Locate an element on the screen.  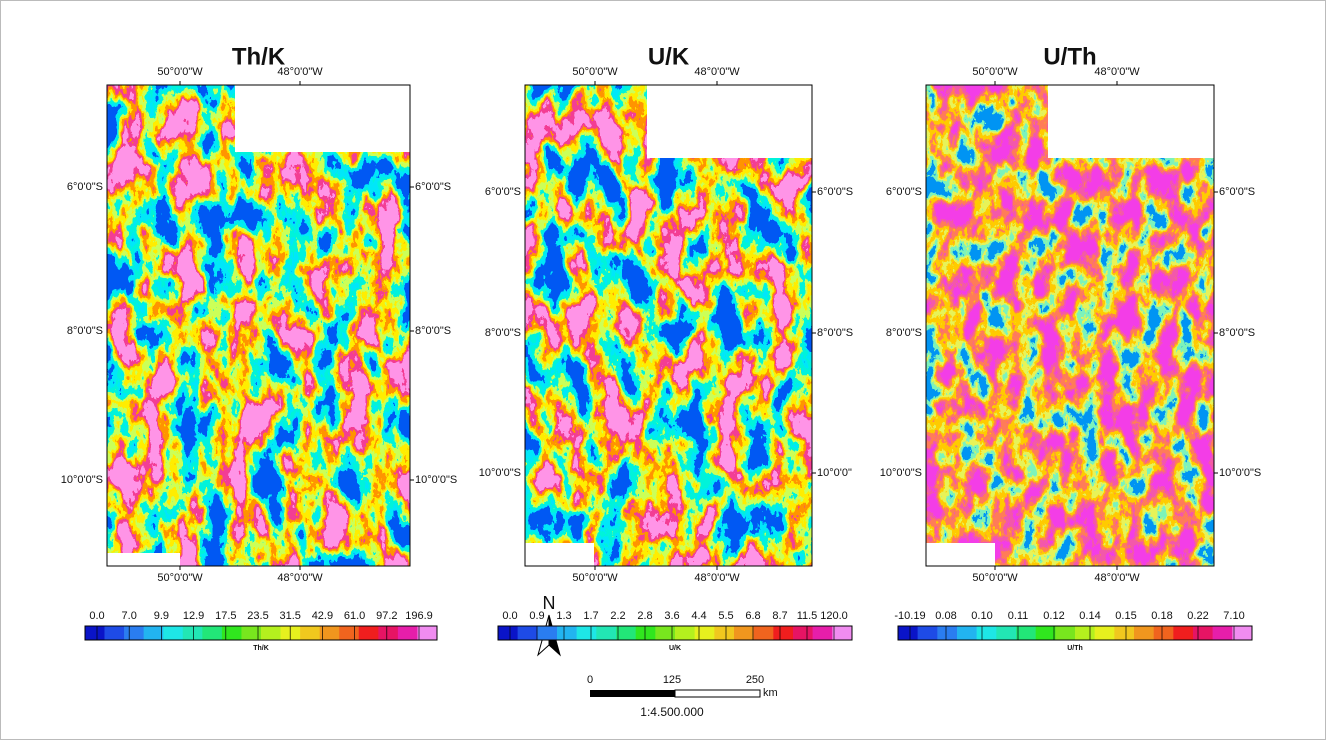
colorbar-label: 1.3 is located at coordinates (563, 616).